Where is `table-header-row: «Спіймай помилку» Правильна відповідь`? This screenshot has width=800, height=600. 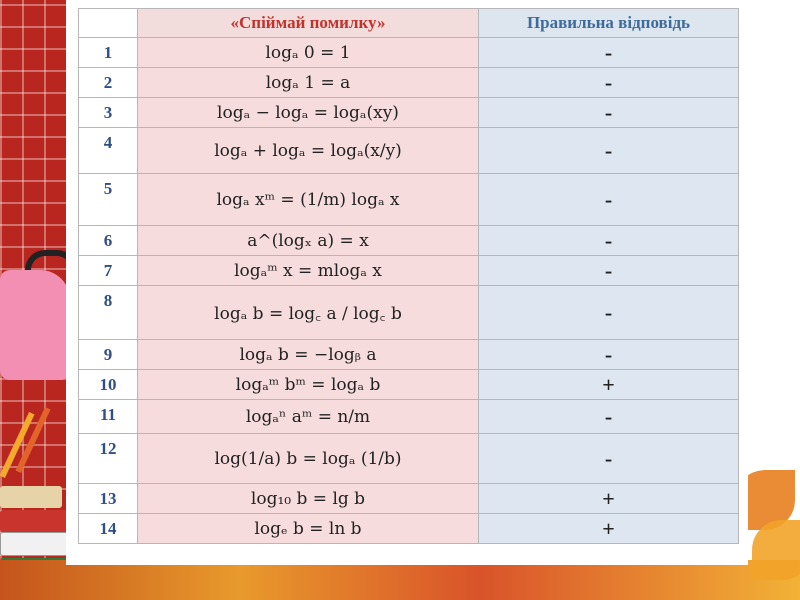 table-header-row: «Спіймай помилку» Правильна відповідь is located at coordinates (408, 23).